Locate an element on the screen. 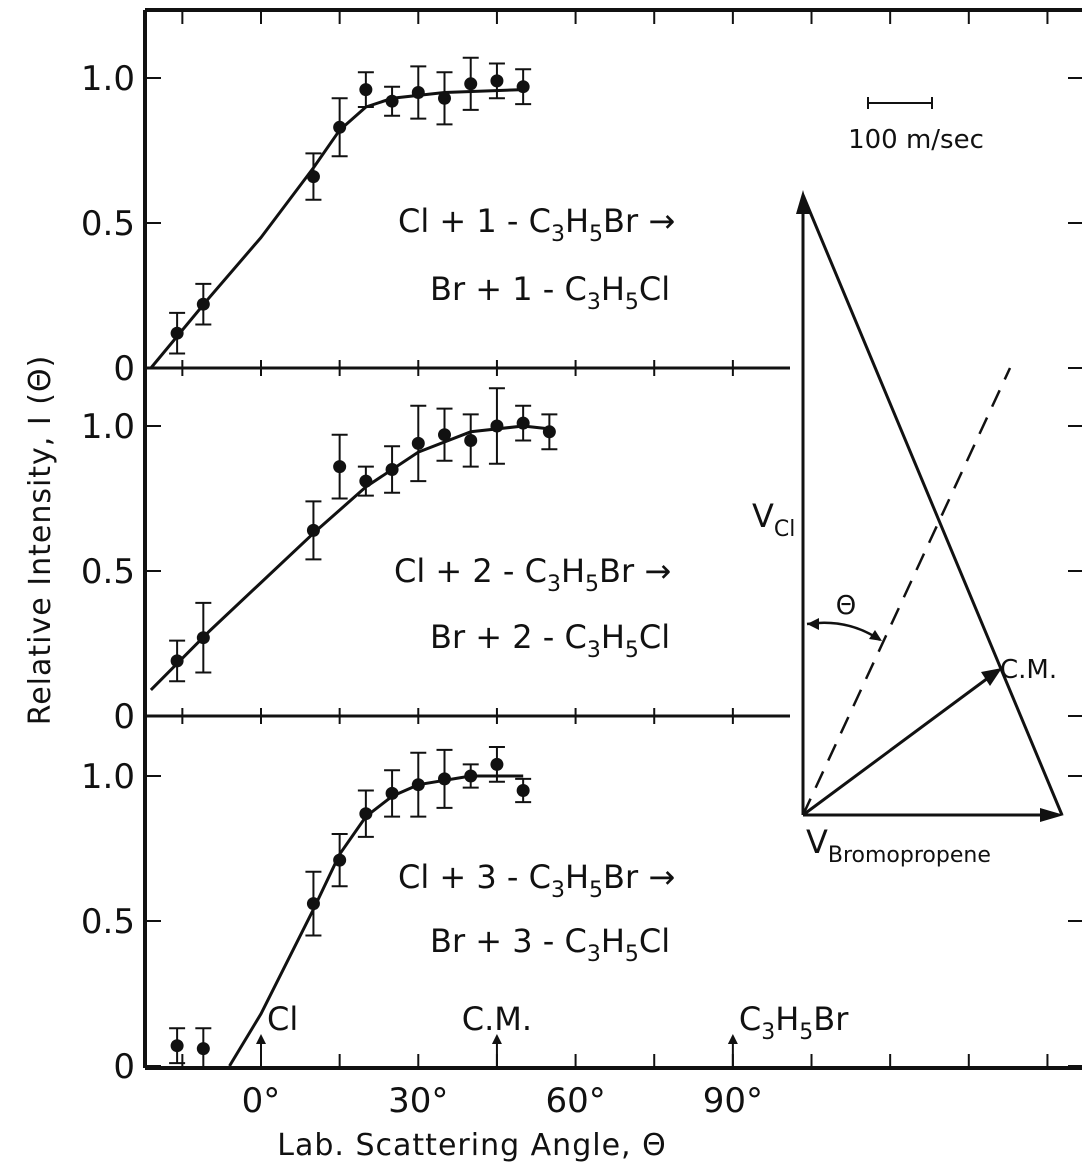  reaction-label-line2: Br + 3 - C3H5Cl is located at coordinates (550, 944).